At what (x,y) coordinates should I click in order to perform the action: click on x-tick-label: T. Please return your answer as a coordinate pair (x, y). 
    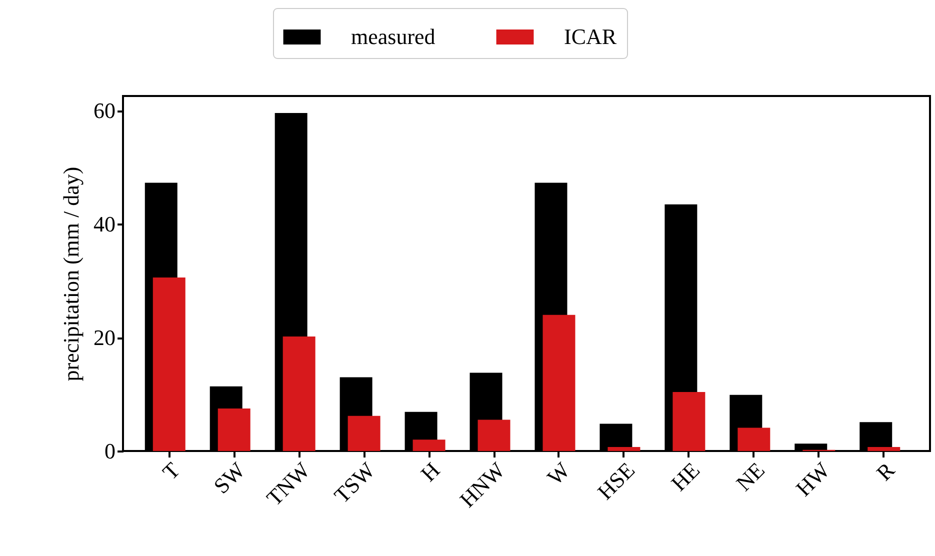
    Looking at the image, I should click on (172, 470).